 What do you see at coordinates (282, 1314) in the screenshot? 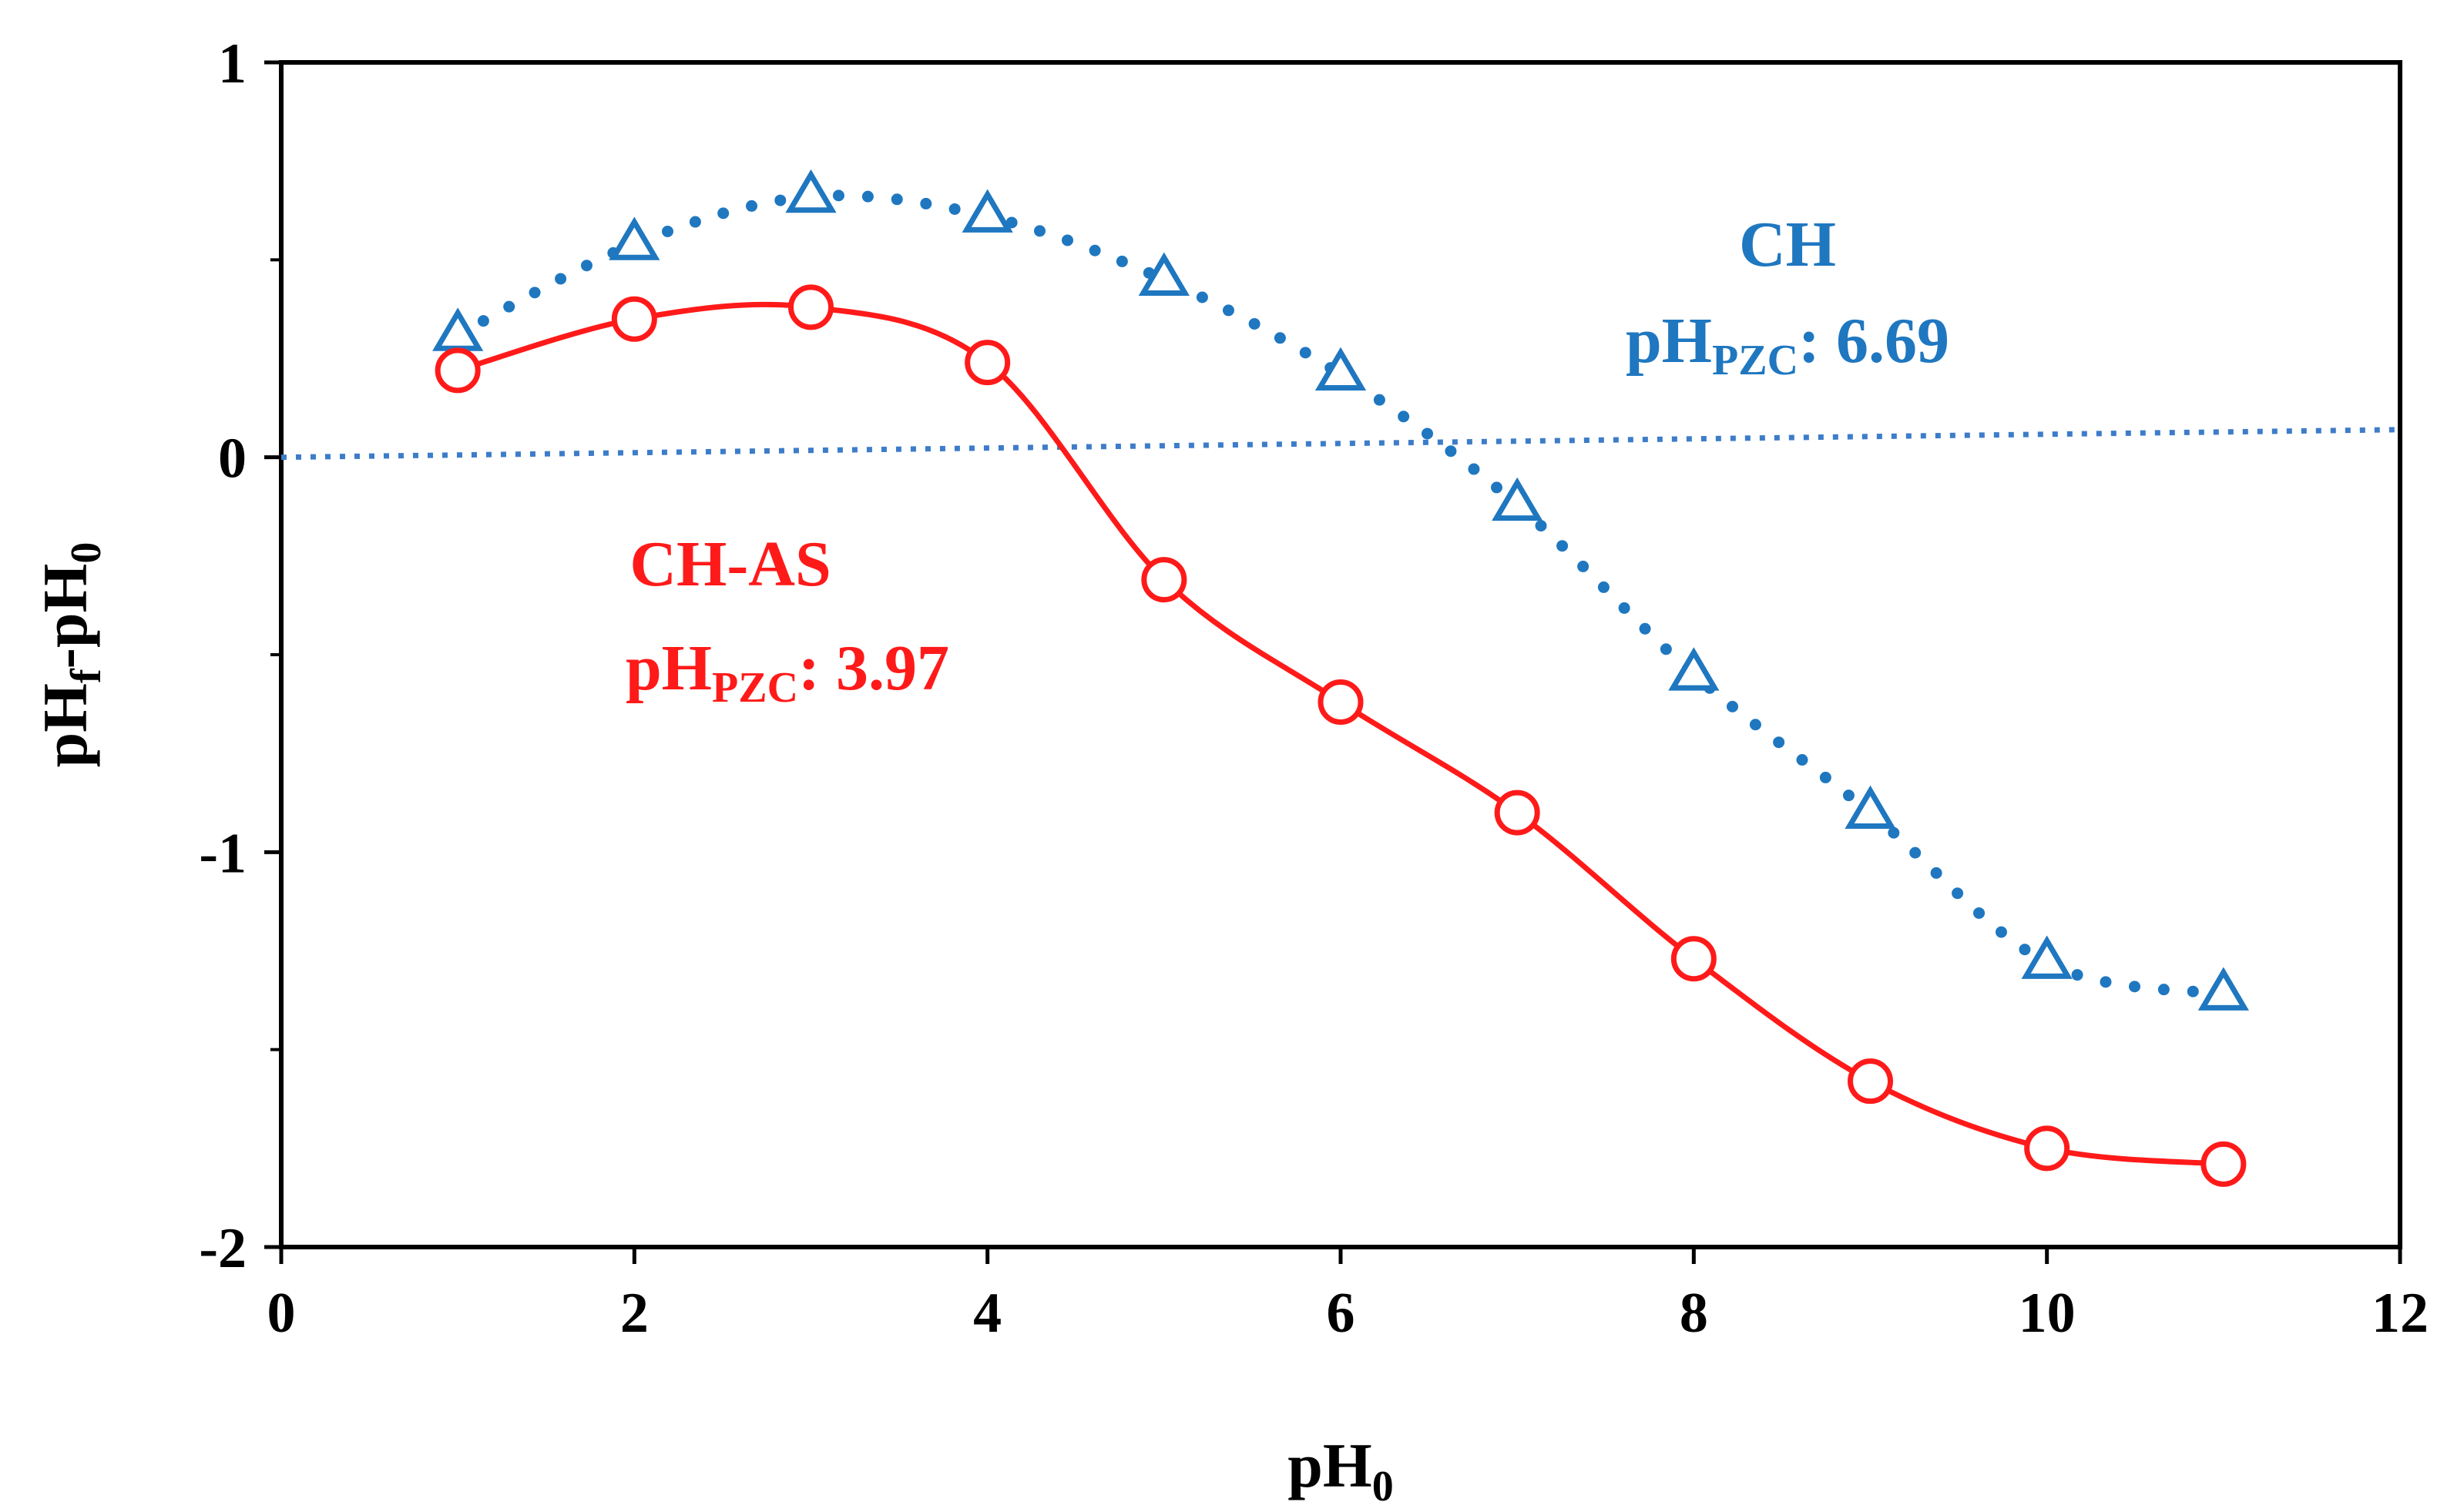
I see `x-tick-label: 0` at bounding box center [282, 1314].